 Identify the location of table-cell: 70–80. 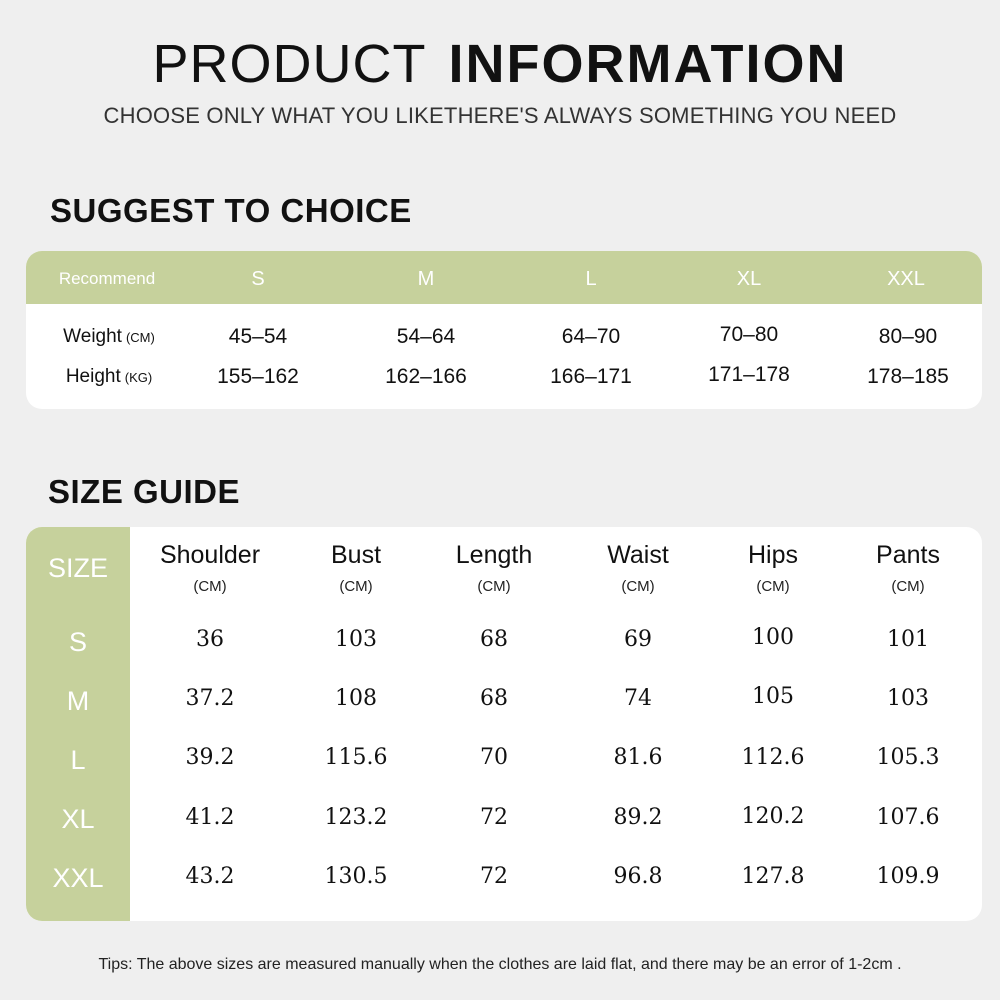
(749, 334).